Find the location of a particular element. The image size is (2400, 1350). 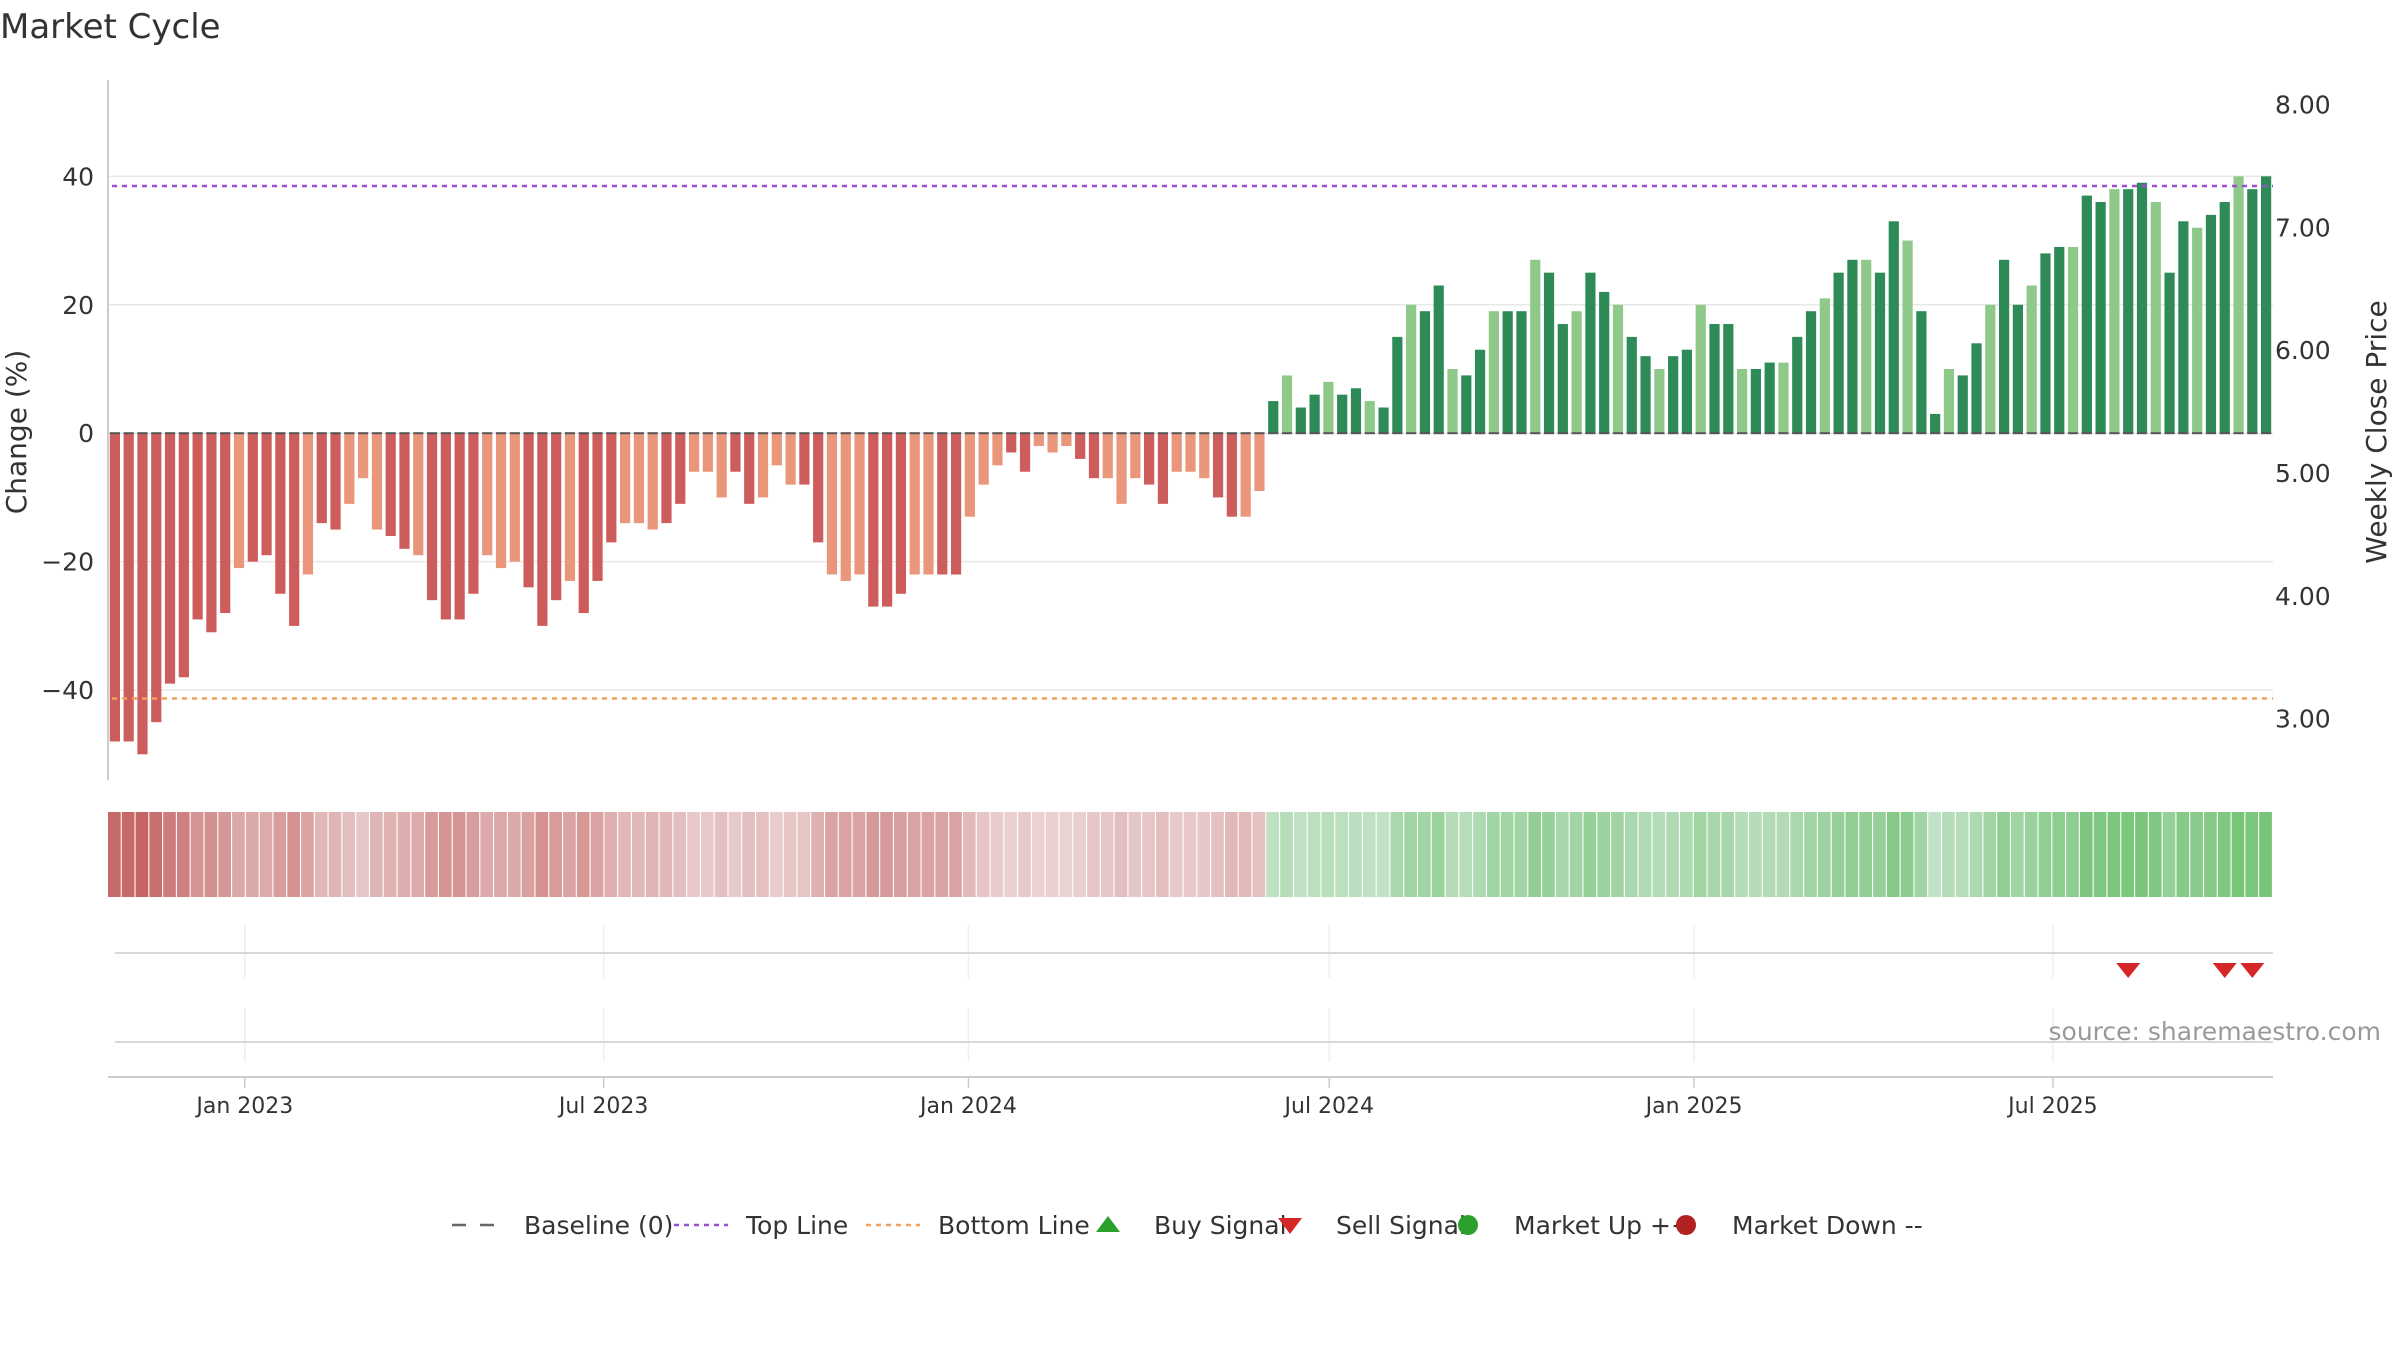

heat-strip is located at coordinates (1190, 854).